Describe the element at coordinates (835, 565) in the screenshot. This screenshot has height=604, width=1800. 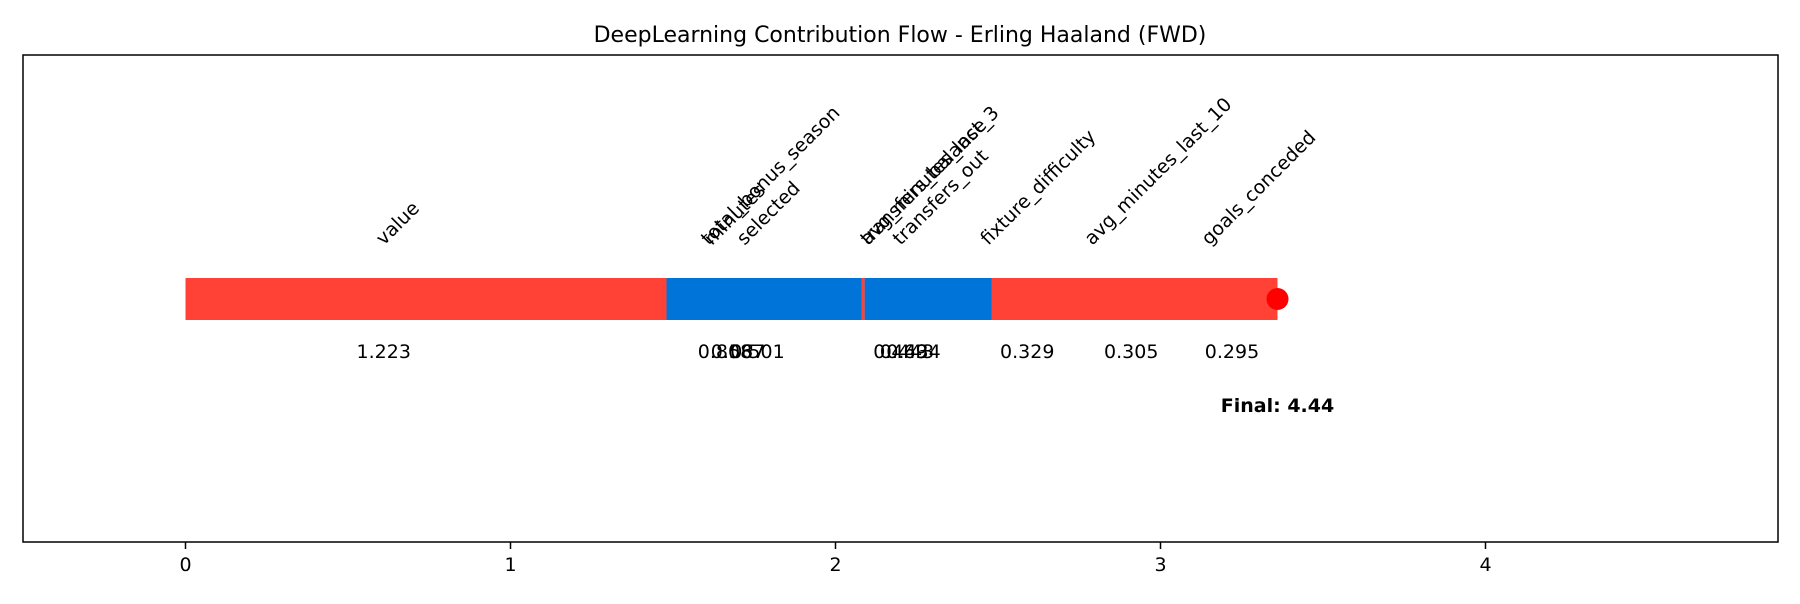
I see `x-tick-label: 2` at that location.